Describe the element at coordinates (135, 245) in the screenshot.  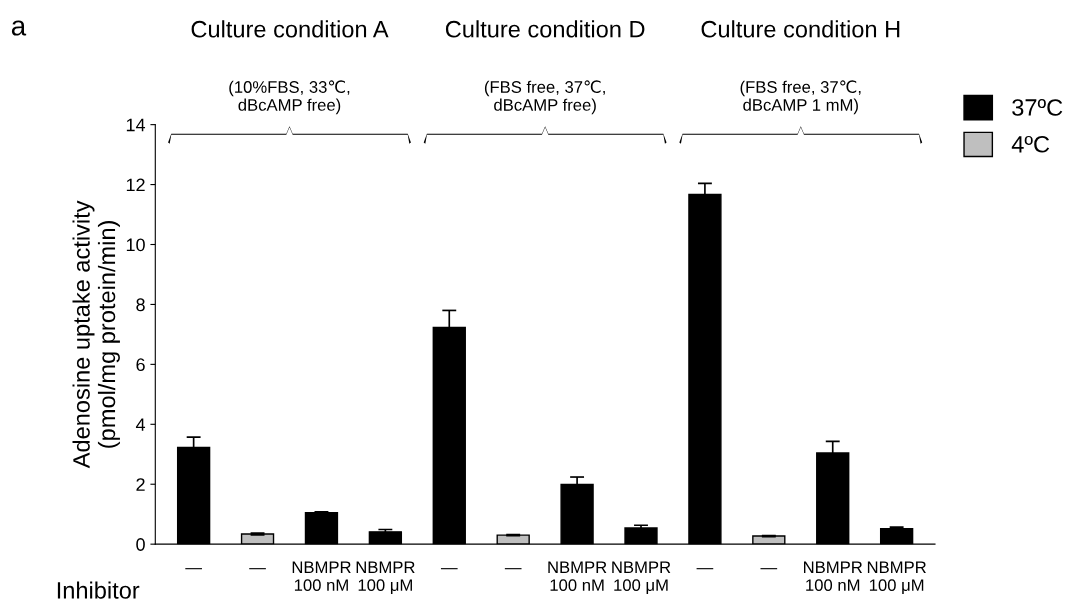
I see `y-tick-label: 10` at that location.